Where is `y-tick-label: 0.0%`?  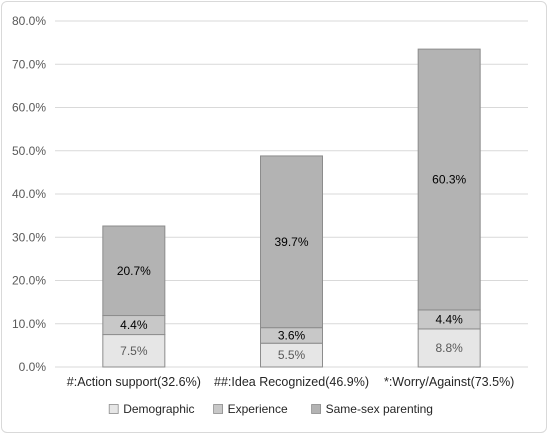 y-tick-label: 0.0% is located at coordinates (33, 367).